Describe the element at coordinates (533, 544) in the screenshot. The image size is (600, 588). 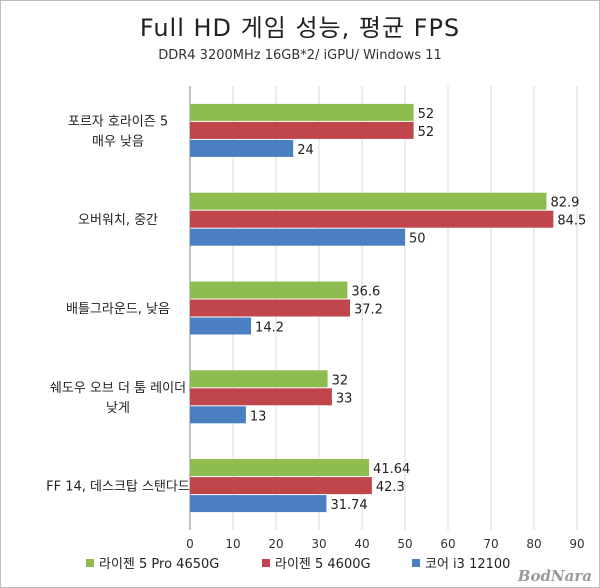
I see `x-tick-label: 80` at that location.